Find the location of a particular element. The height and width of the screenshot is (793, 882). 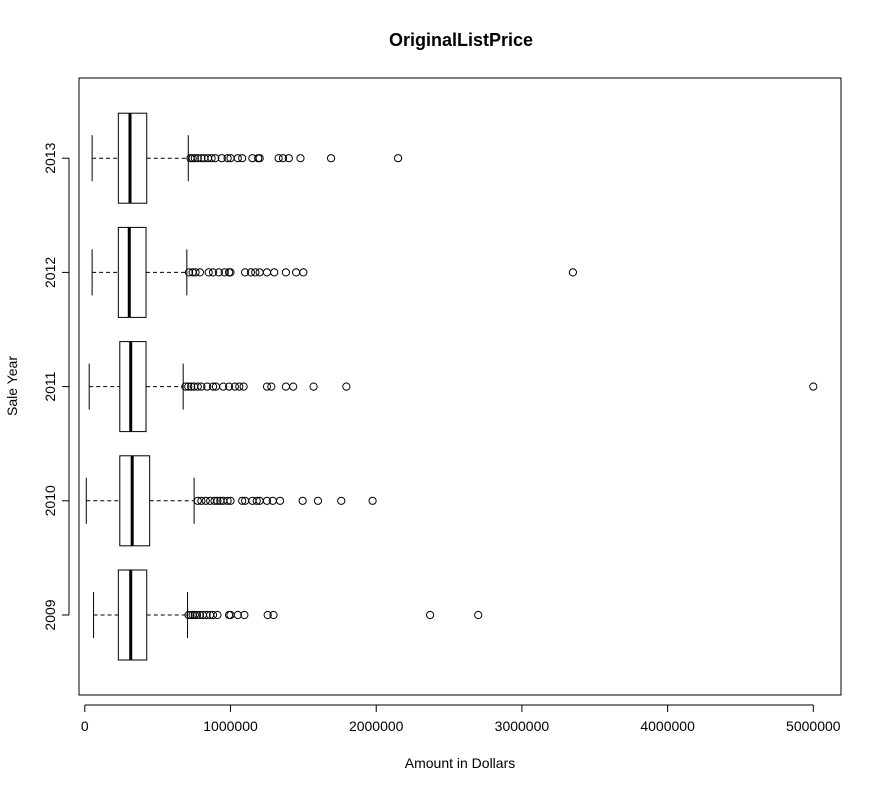

box-group-2013 is located at coordinates (247, 158).